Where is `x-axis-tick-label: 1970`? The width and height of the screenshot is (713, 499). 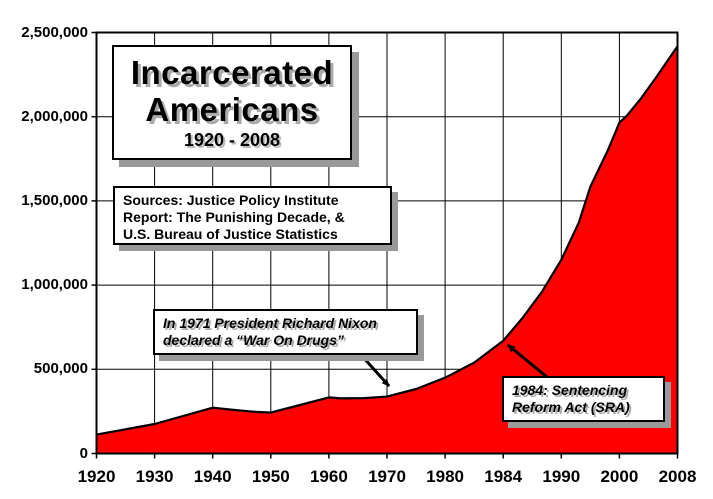 x-axis-tick-label: 1970 is located at coordinates (387, 476).